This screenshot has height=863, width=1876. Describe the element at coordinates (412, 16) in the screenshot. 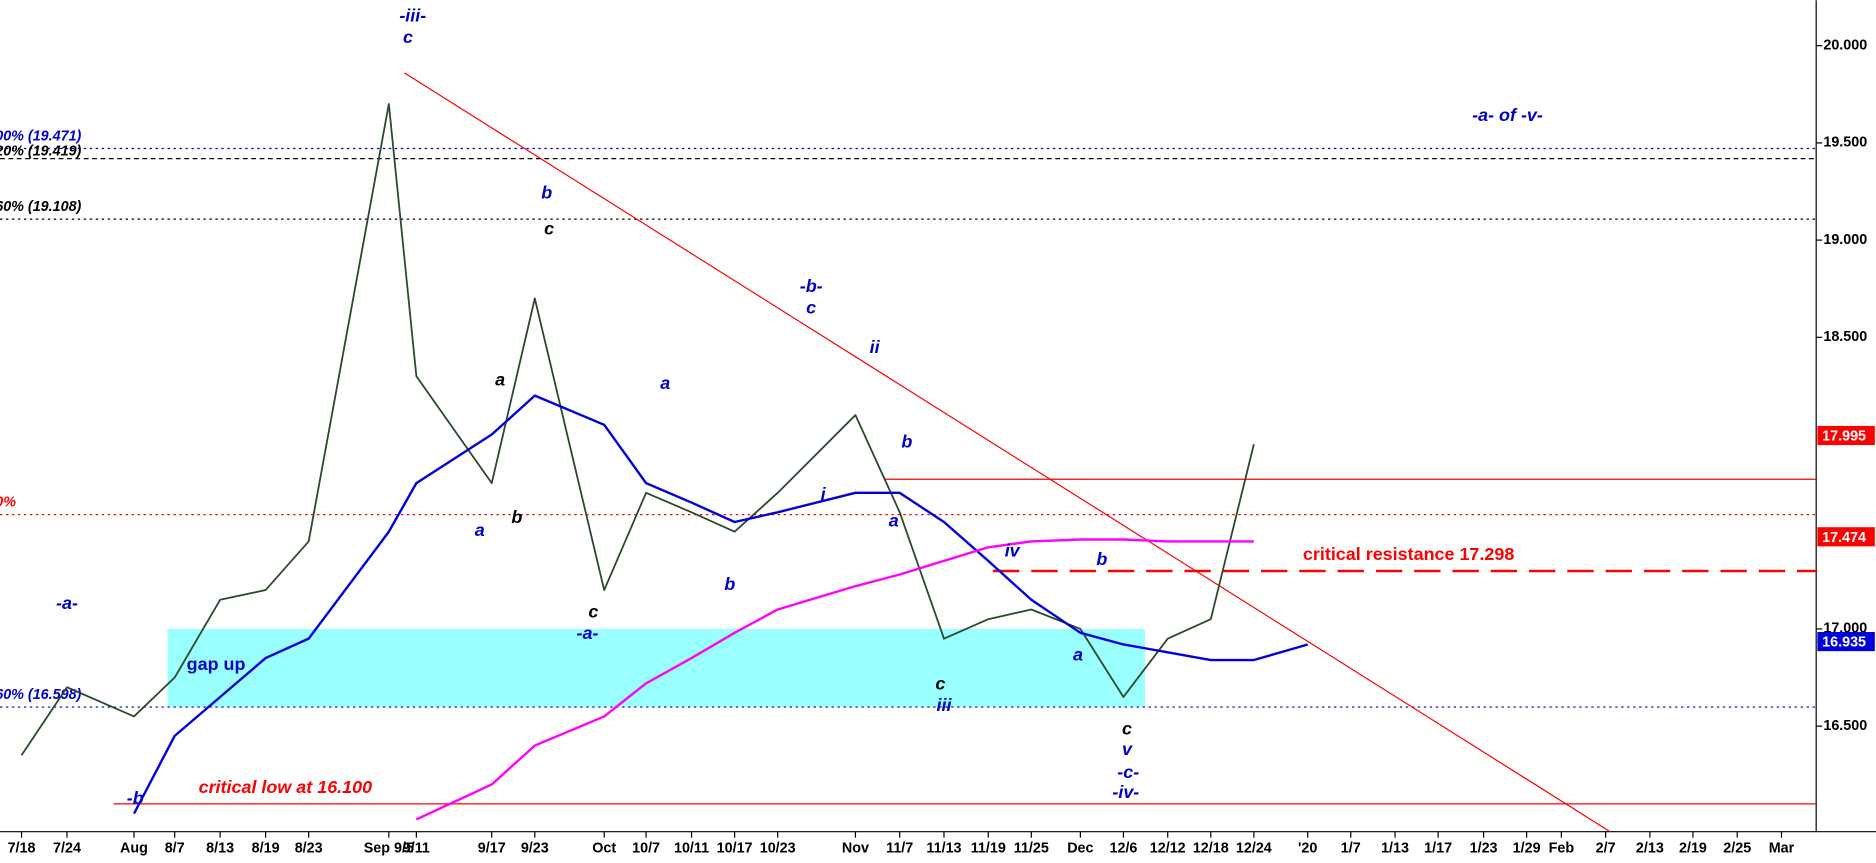

I see `wave-label: -iii-` at that location.